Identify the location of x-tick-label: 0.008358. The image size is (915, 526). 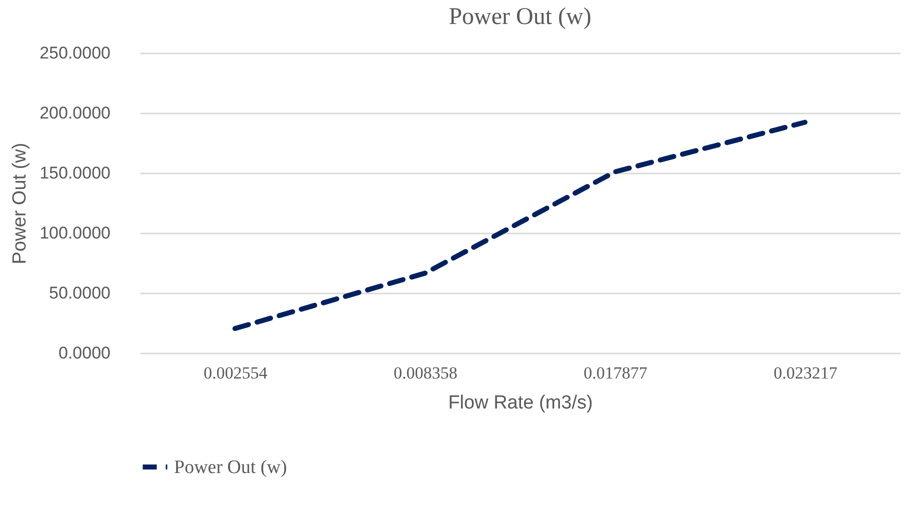
(426, 373).